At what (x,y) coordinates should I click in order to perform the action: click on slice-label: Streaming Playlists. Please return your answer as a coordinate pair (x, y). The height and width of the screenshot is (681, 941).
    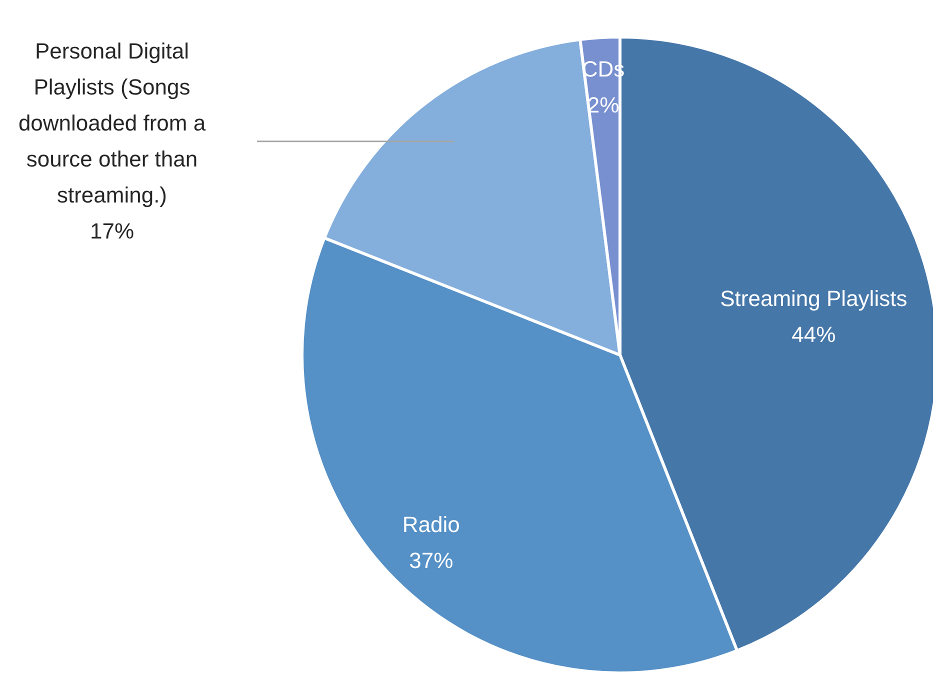
    Looking at the image, I should click on (814, 298).